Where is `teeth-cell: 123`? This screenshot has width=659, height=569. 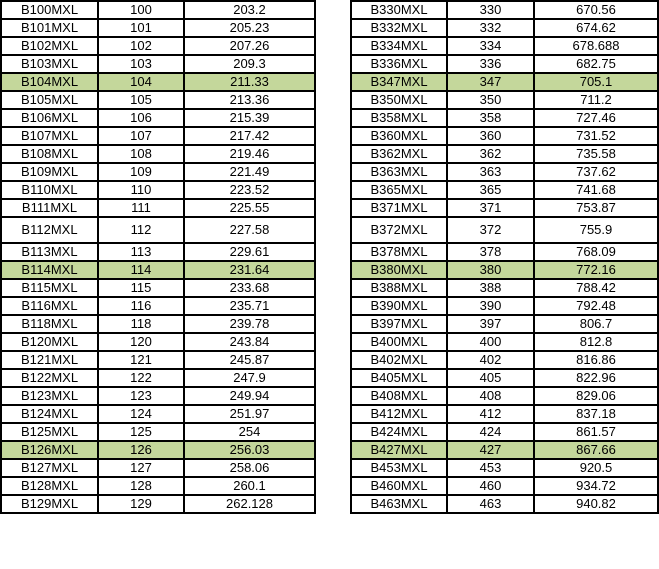
teeth-cell: 123 is located at coordinates (141, 396).